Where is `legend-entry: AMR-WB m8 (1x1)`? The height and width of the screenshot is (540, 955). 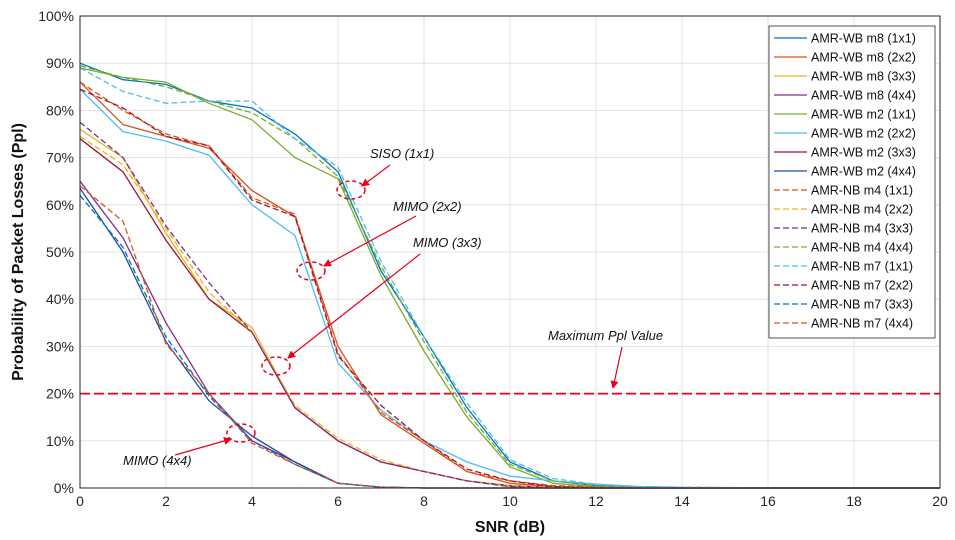
legend-entry: AMR-WB m8 (1x1) is located at coordinates (863, 39).